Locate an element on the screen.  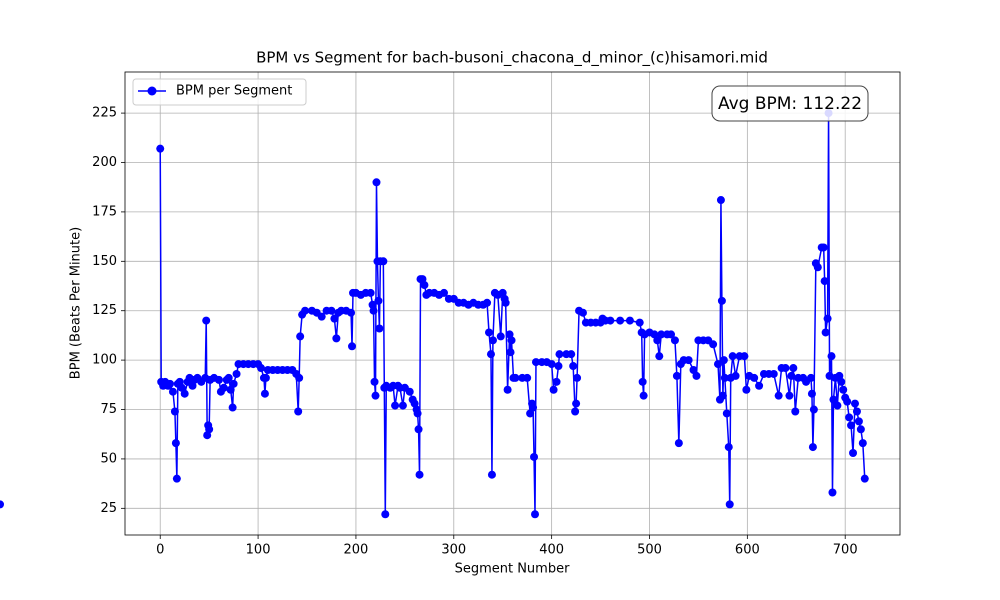
x-tick-label: 0 is located at coordinates (160, 550).